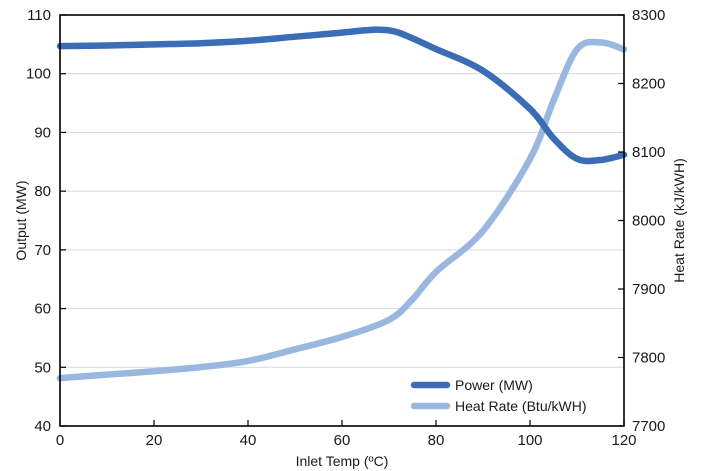  Describe the element at coordinates (648, 358) in the screenshot. I see `y-right-tick-label-7800: 7800` at that location.